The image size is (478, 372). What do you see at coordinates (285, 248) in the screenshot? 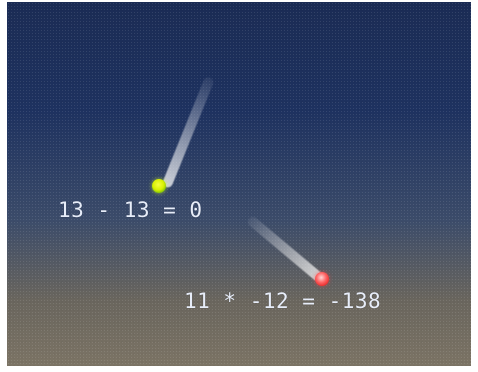
I see `red-ball-trail` at bounding box center [285, 248].